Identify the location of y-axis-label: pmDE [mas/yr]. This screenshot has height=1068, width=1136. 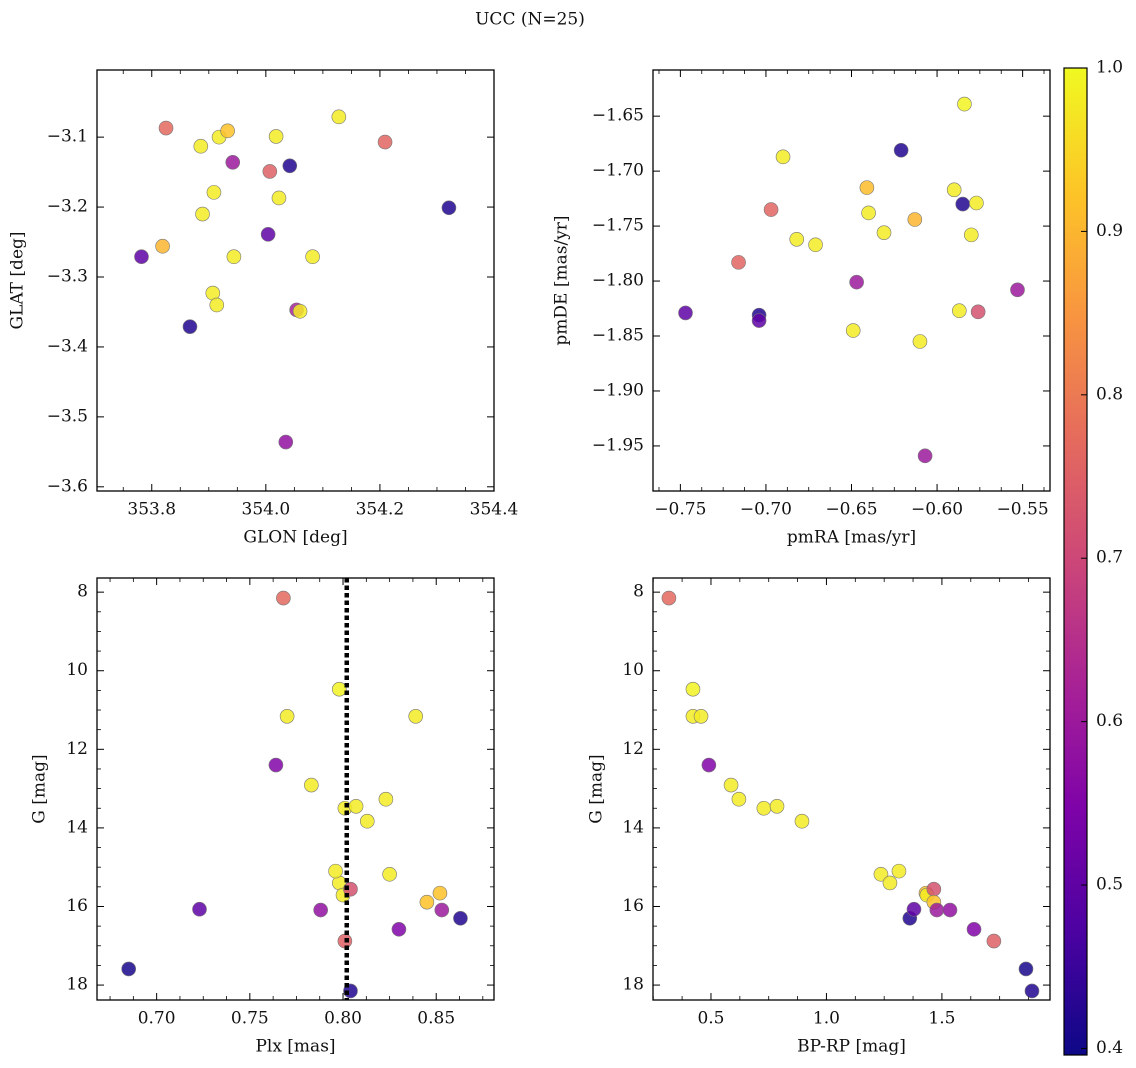
(562, 280).